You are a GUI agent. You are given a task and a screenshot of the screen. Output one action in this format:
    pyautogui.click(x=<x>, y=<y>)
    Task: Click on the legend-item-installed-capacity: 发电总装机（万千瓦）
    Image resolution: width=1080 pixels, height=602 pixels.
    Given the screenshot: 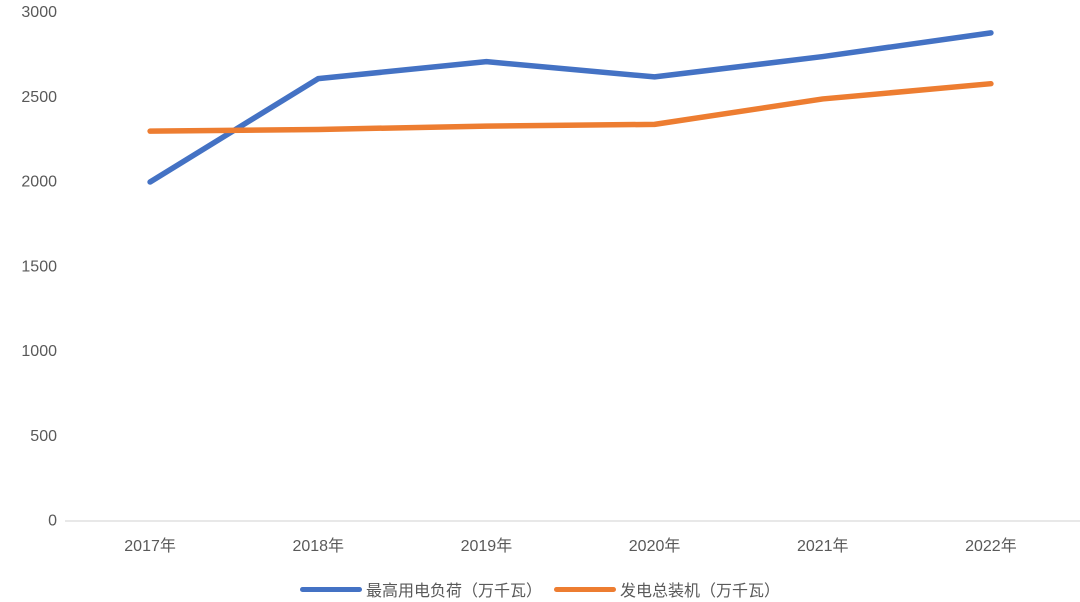 What is the action you would take?
    pyautogui.click(x=667, y=589)
    